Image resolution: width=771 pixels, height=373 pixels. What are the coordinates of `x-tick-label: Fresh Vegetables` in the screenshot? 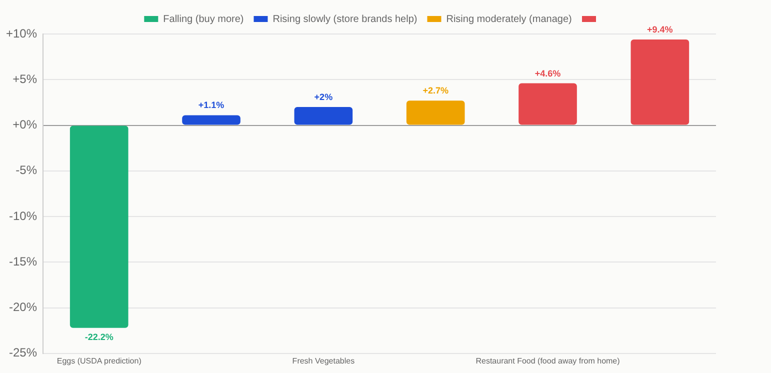 It's located at (323, 361).